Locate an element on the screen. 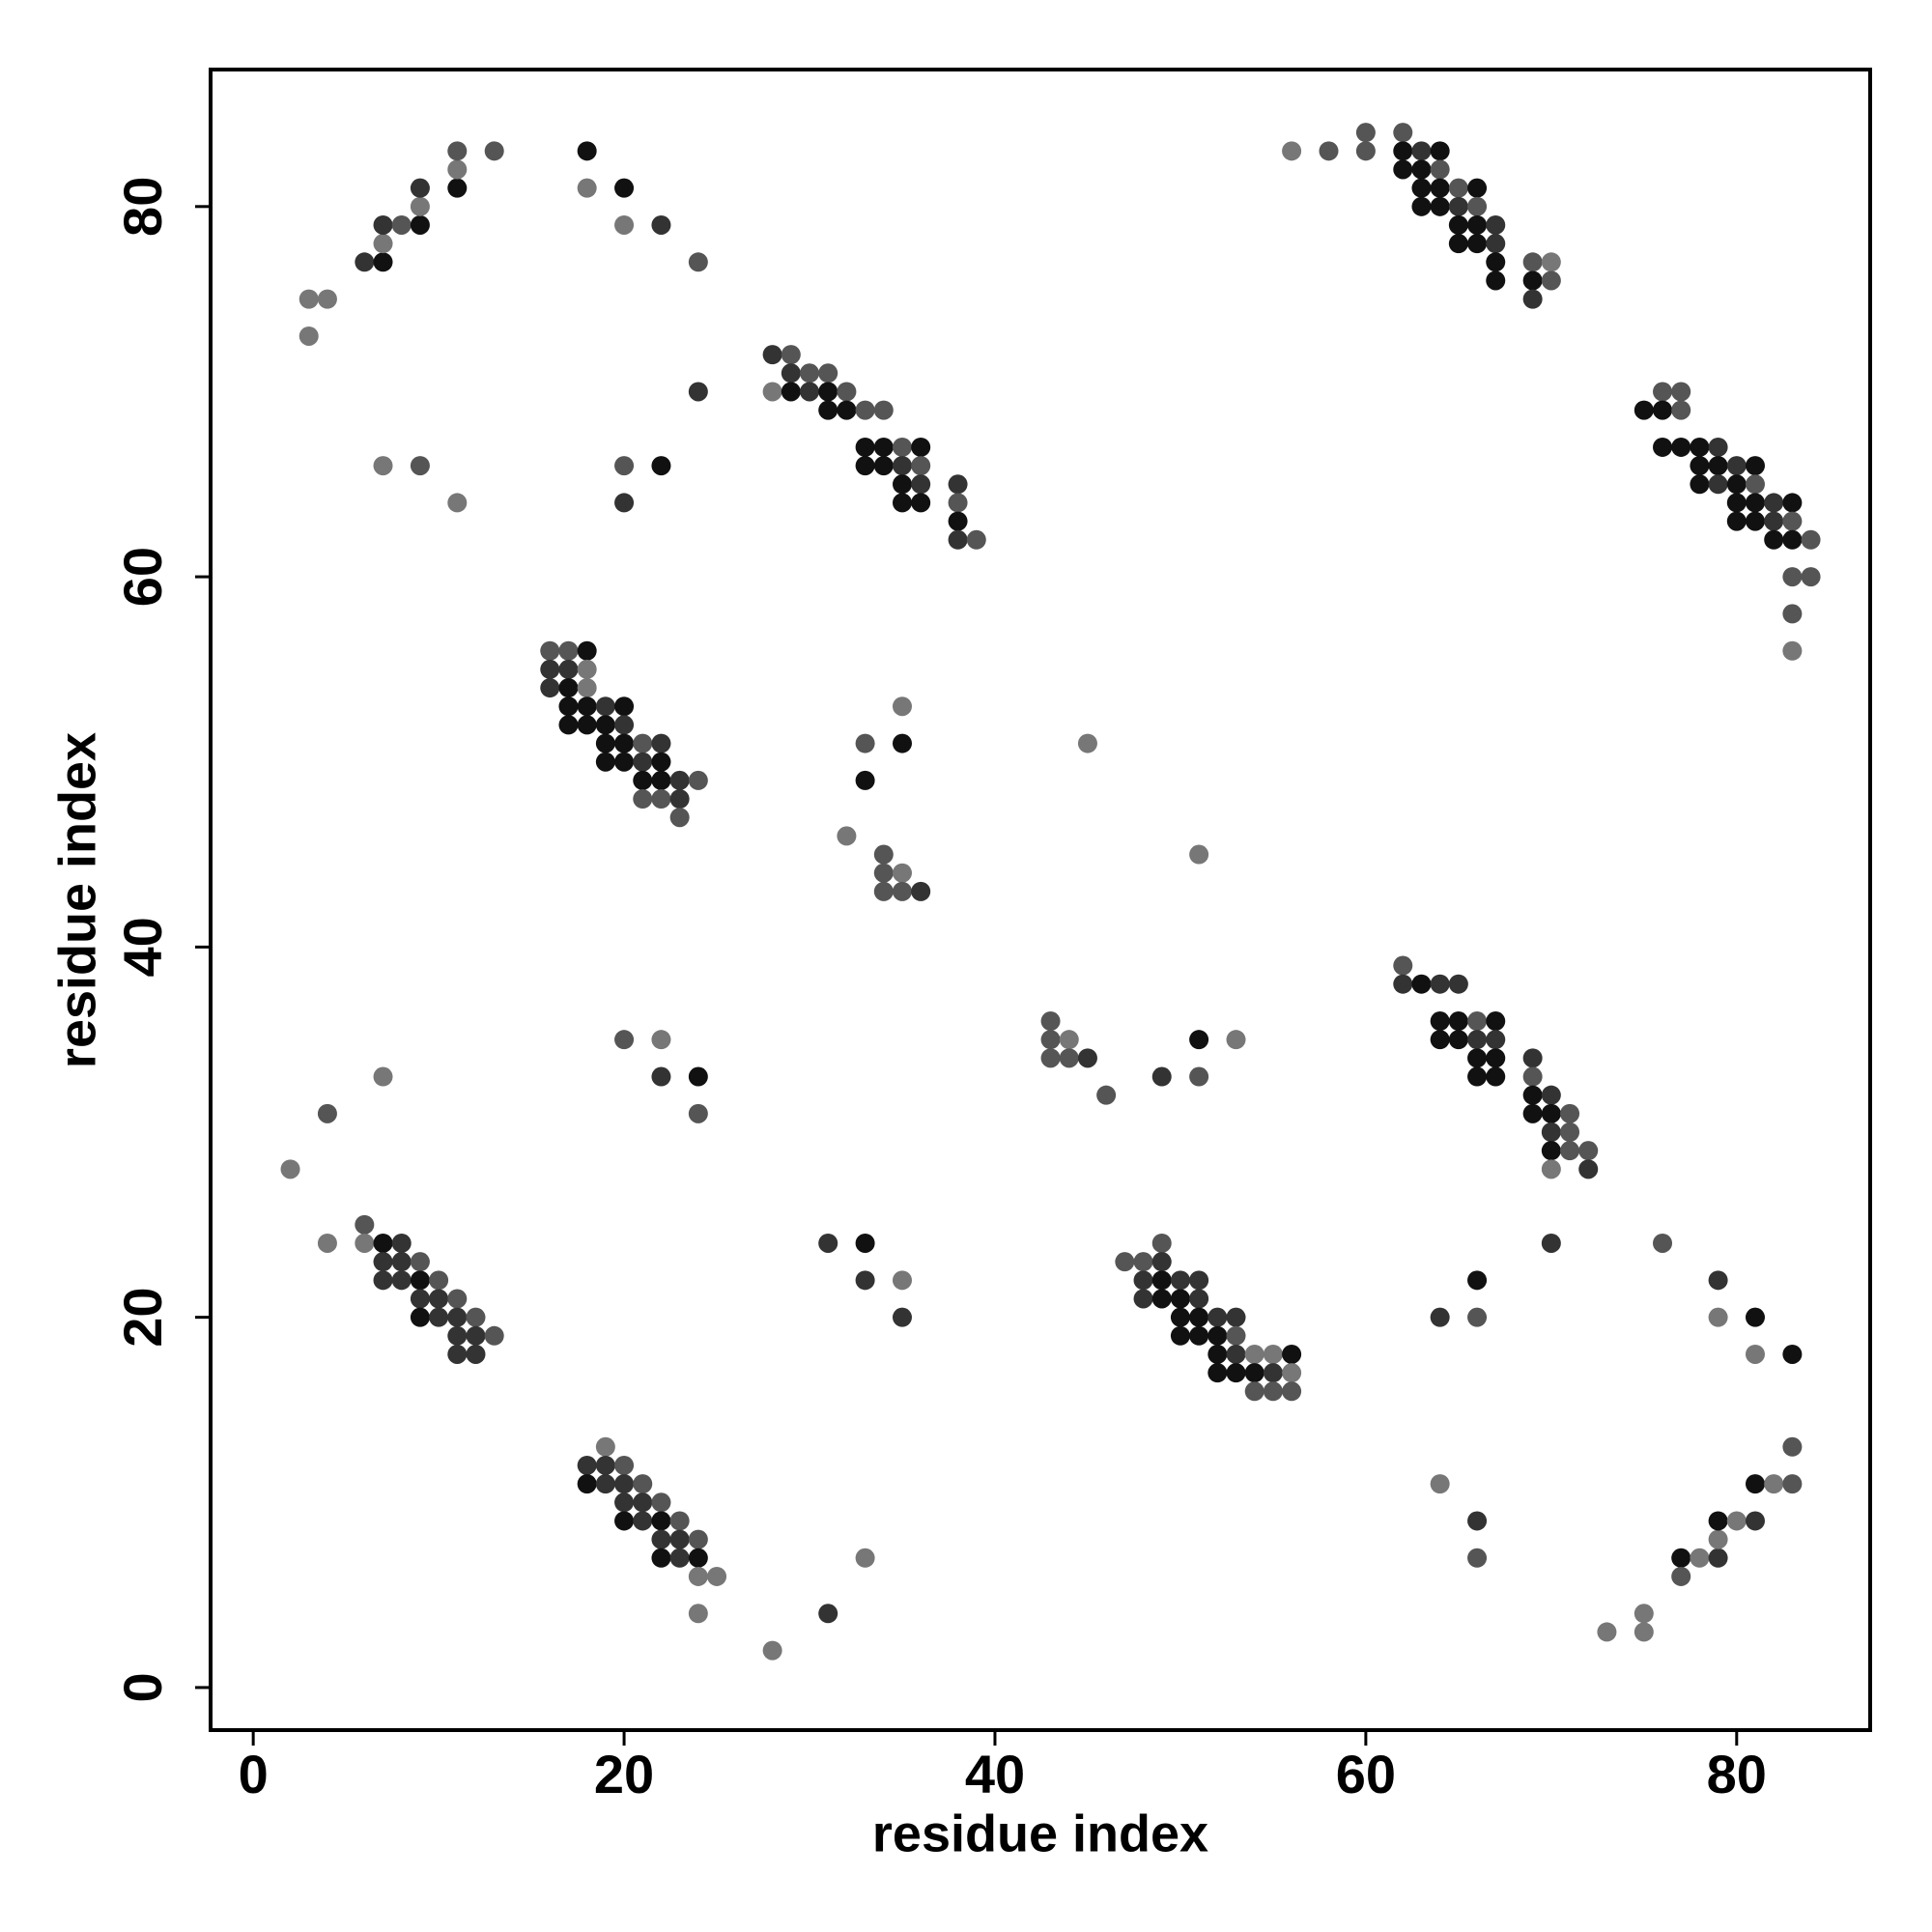  y-tick-label: 20 is located at coordinates (142, 1317).